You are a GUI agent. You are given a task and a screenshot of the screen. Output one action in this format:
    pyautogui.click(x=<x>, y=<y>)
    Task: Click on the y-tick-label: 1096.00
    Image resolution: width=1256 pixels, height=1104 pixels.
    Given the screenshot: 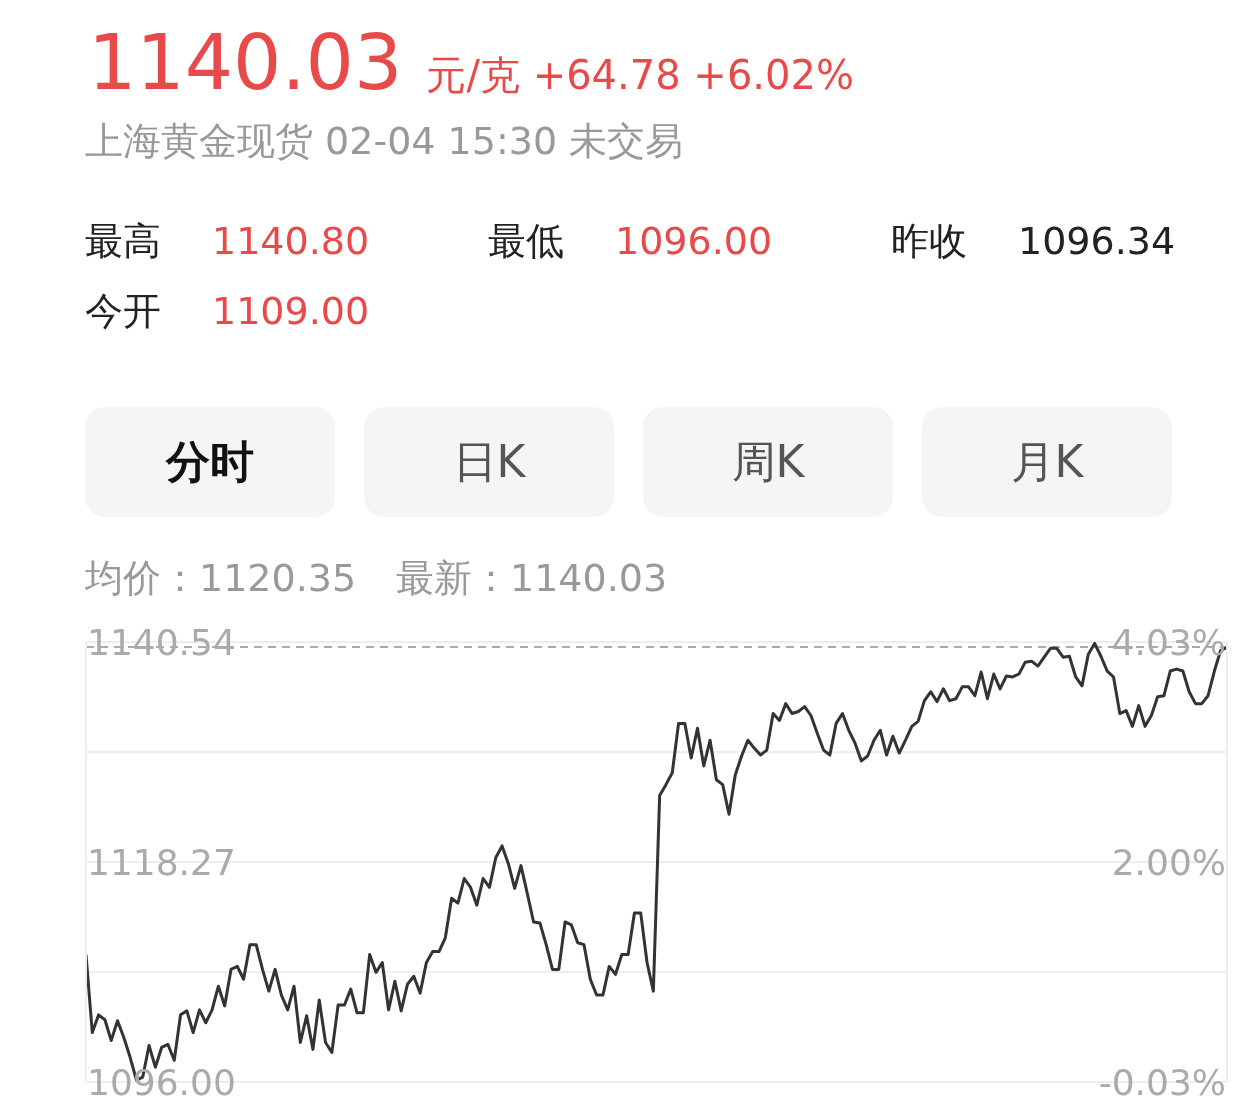 What is the action you would take?
    pyautogui.click(x=161, y=1082)
    